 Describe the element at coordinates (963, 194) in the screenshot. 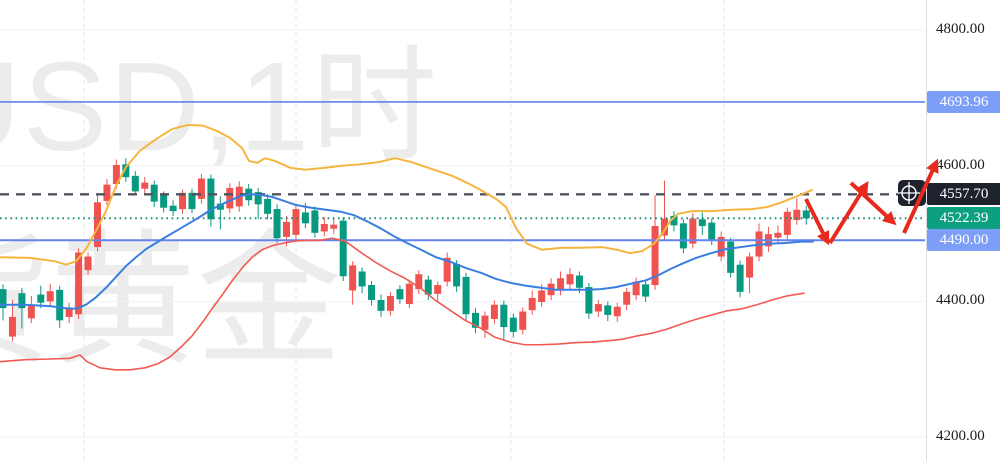

I see `price-badge-4557.70: 4557.70` at that location.